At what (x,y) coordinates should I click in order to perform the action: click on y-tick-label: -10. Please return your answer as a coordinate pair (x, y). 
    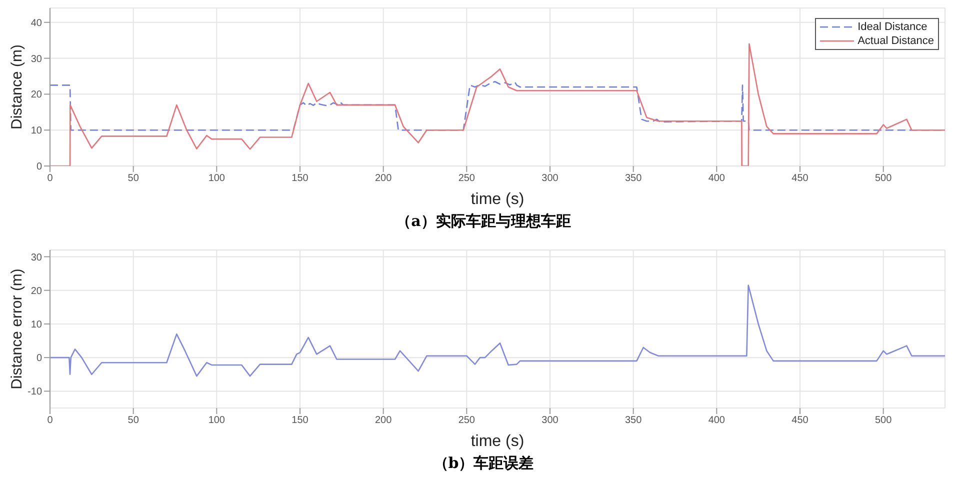
    Looking at the image, I should click on (35, 392).